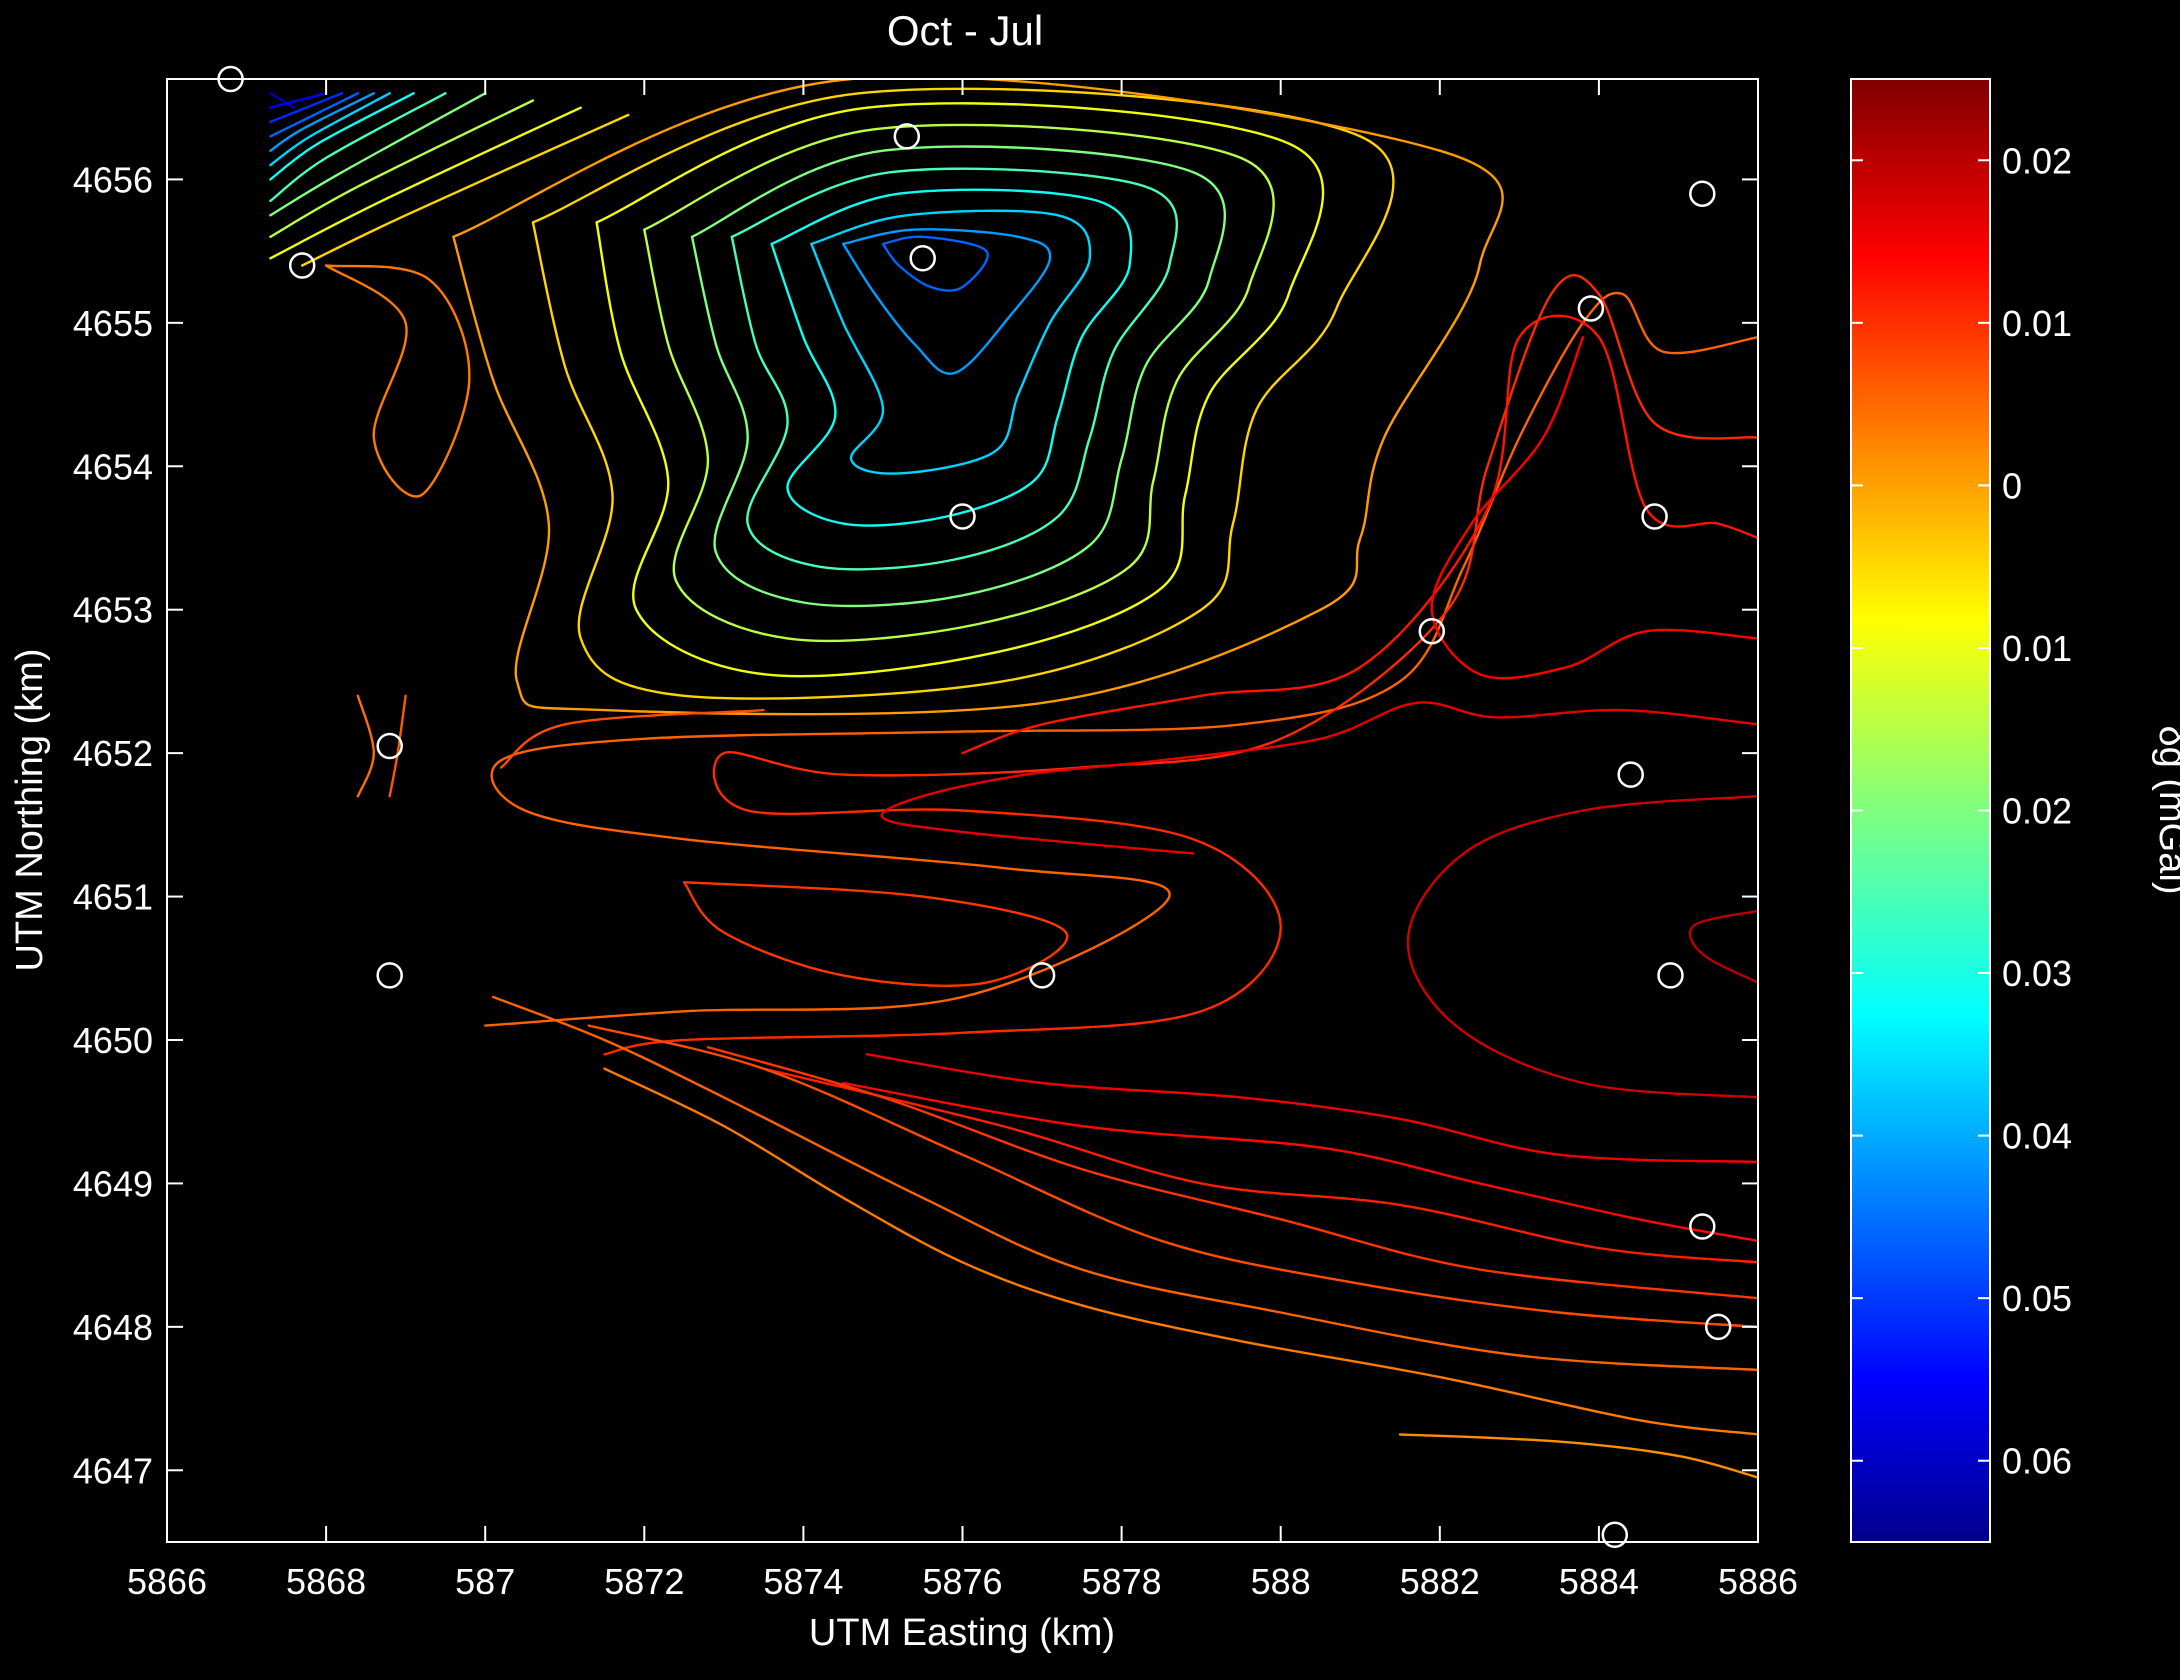 This screenshot has height=1680, width=2180. I want to click on y-tick-label: 4650, so click(113, 1040).